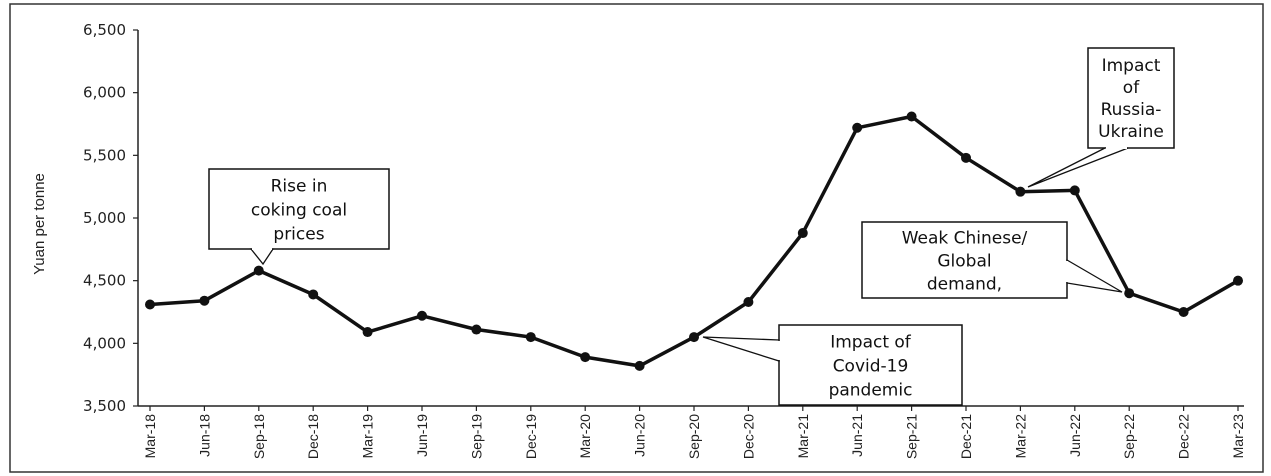  I want to click on x-tick-label: Mar-23, so click(1238, 436).